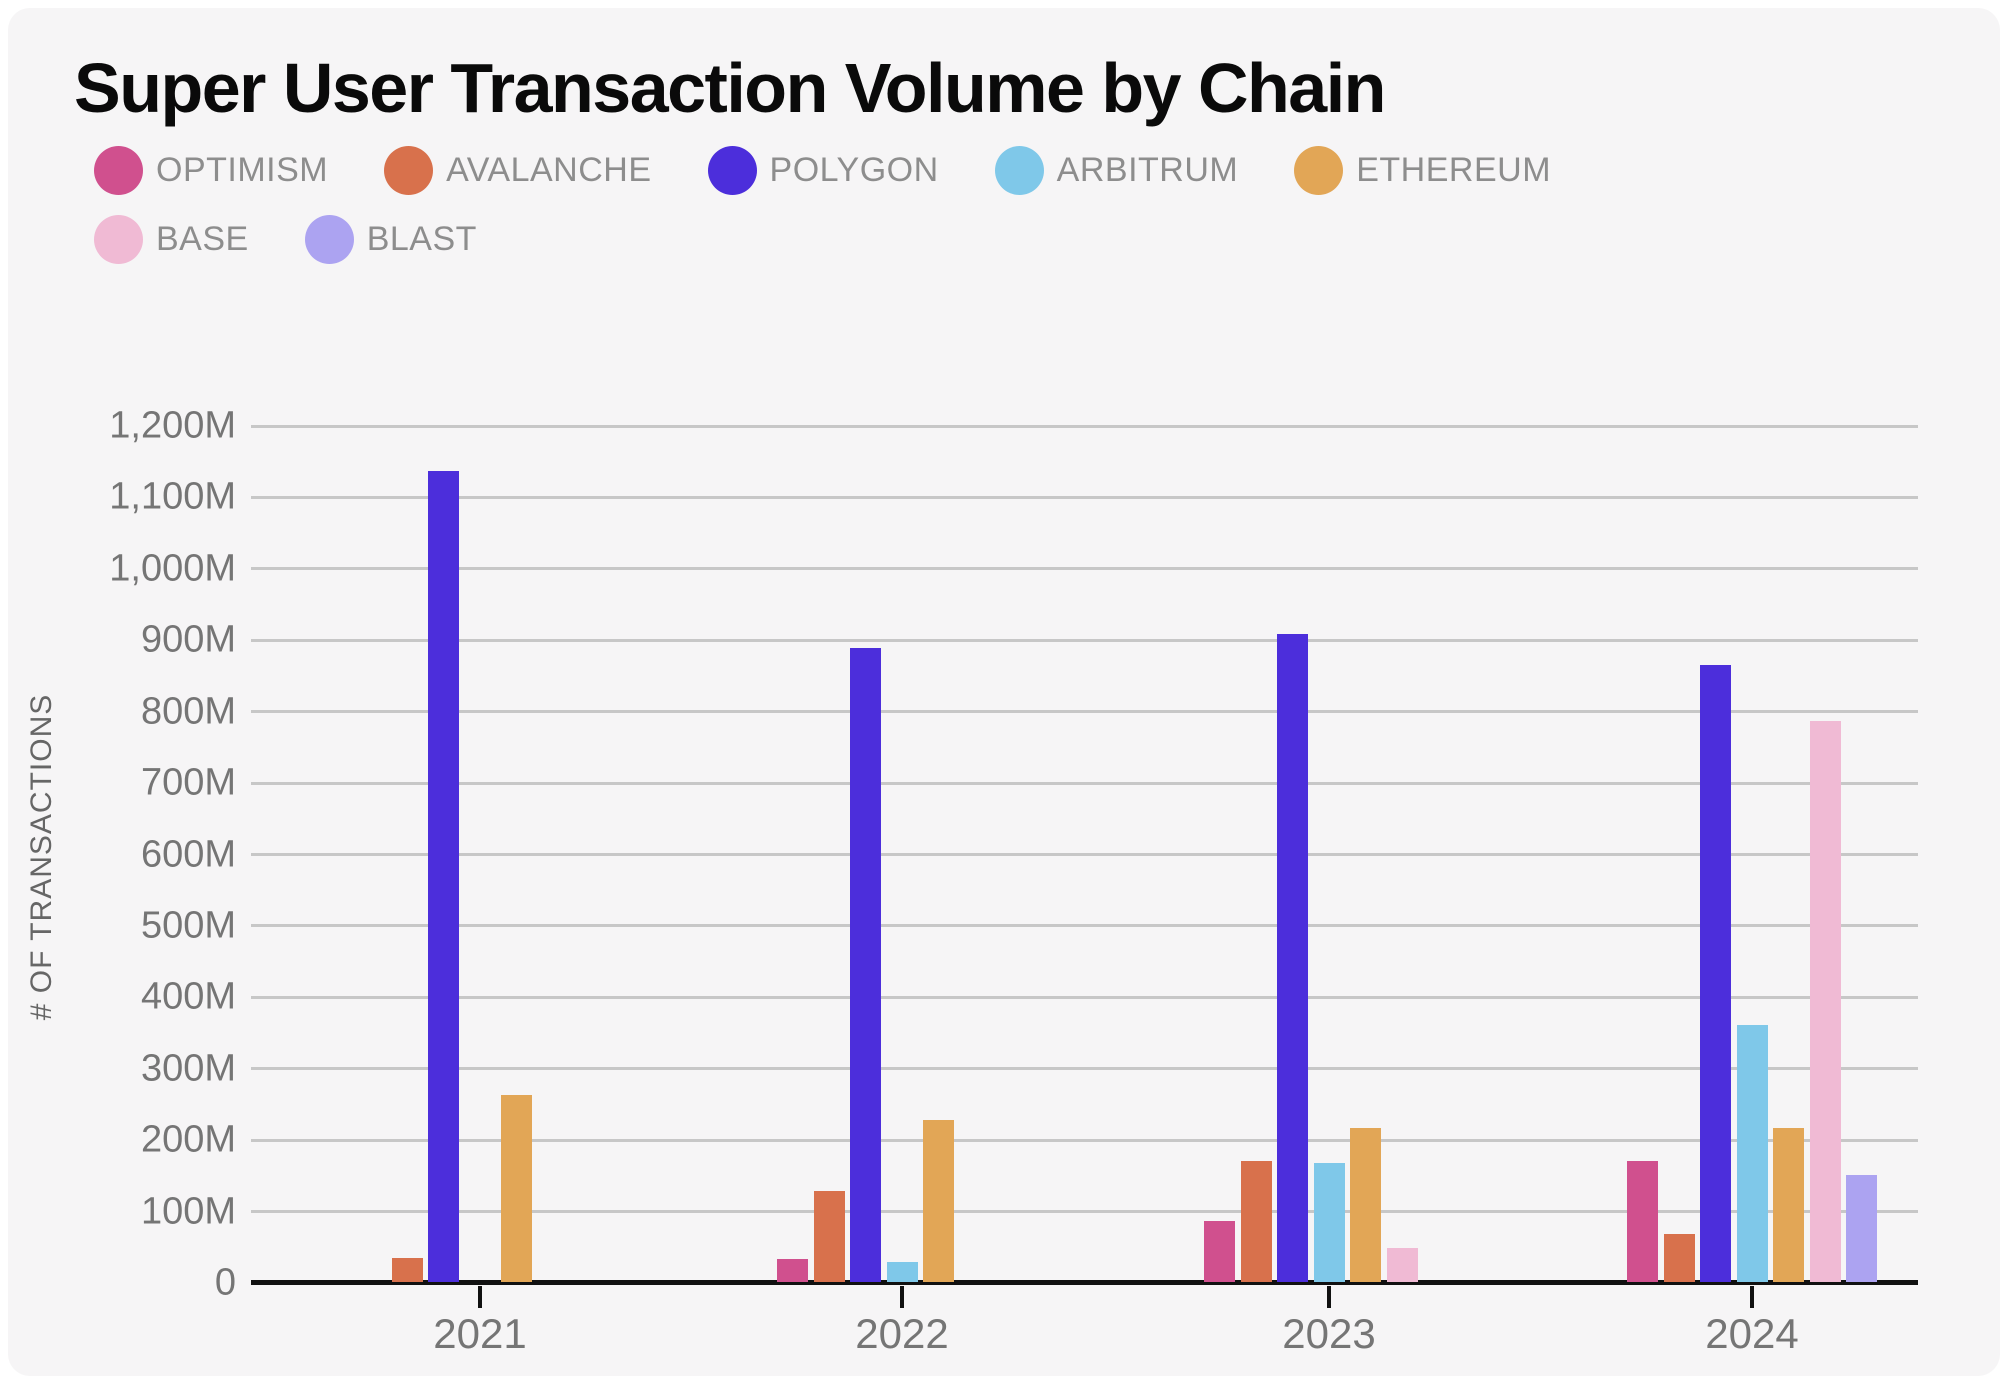 The height and width of the screenshot is (1384, 2008). Describe the element at coordinates (1319, 170) in the screenshot. I see `legend-swatch-ethereum` at that location.